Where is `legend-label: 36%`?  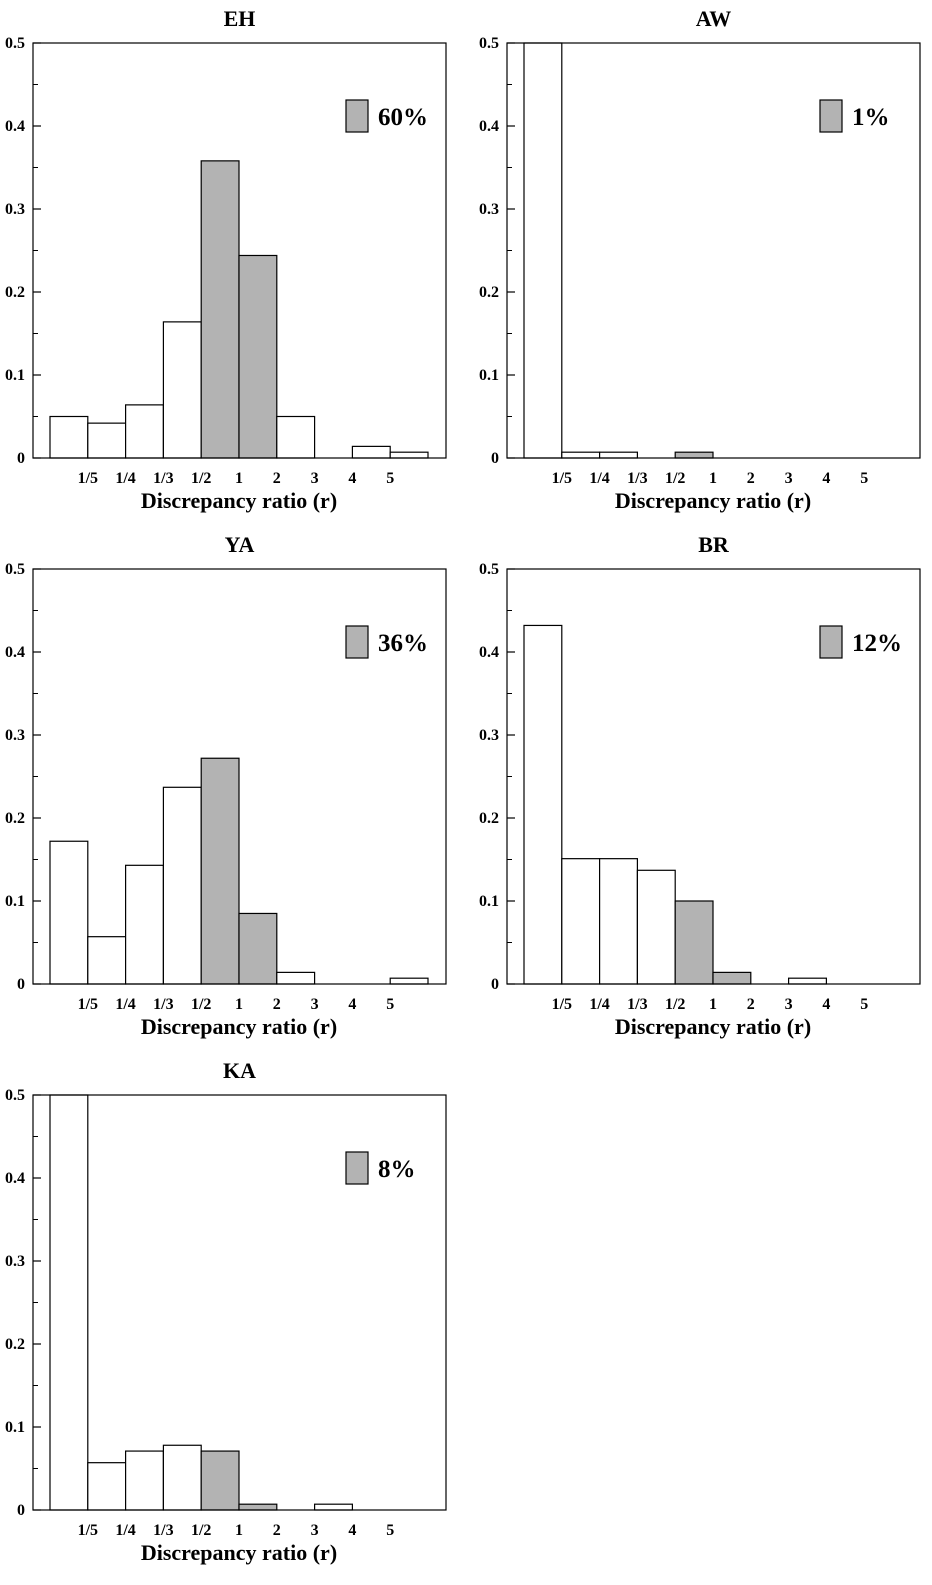
legend-label: 36% is located at coordinates (403, 643).